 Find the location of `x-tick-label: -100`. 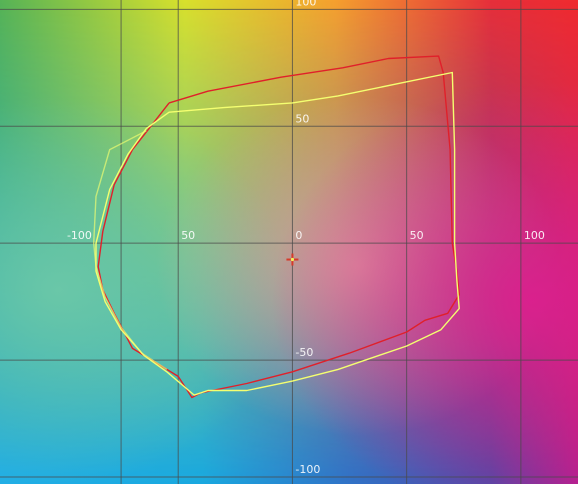

x-tick-label: -100 is located at coordinates (79, 235).